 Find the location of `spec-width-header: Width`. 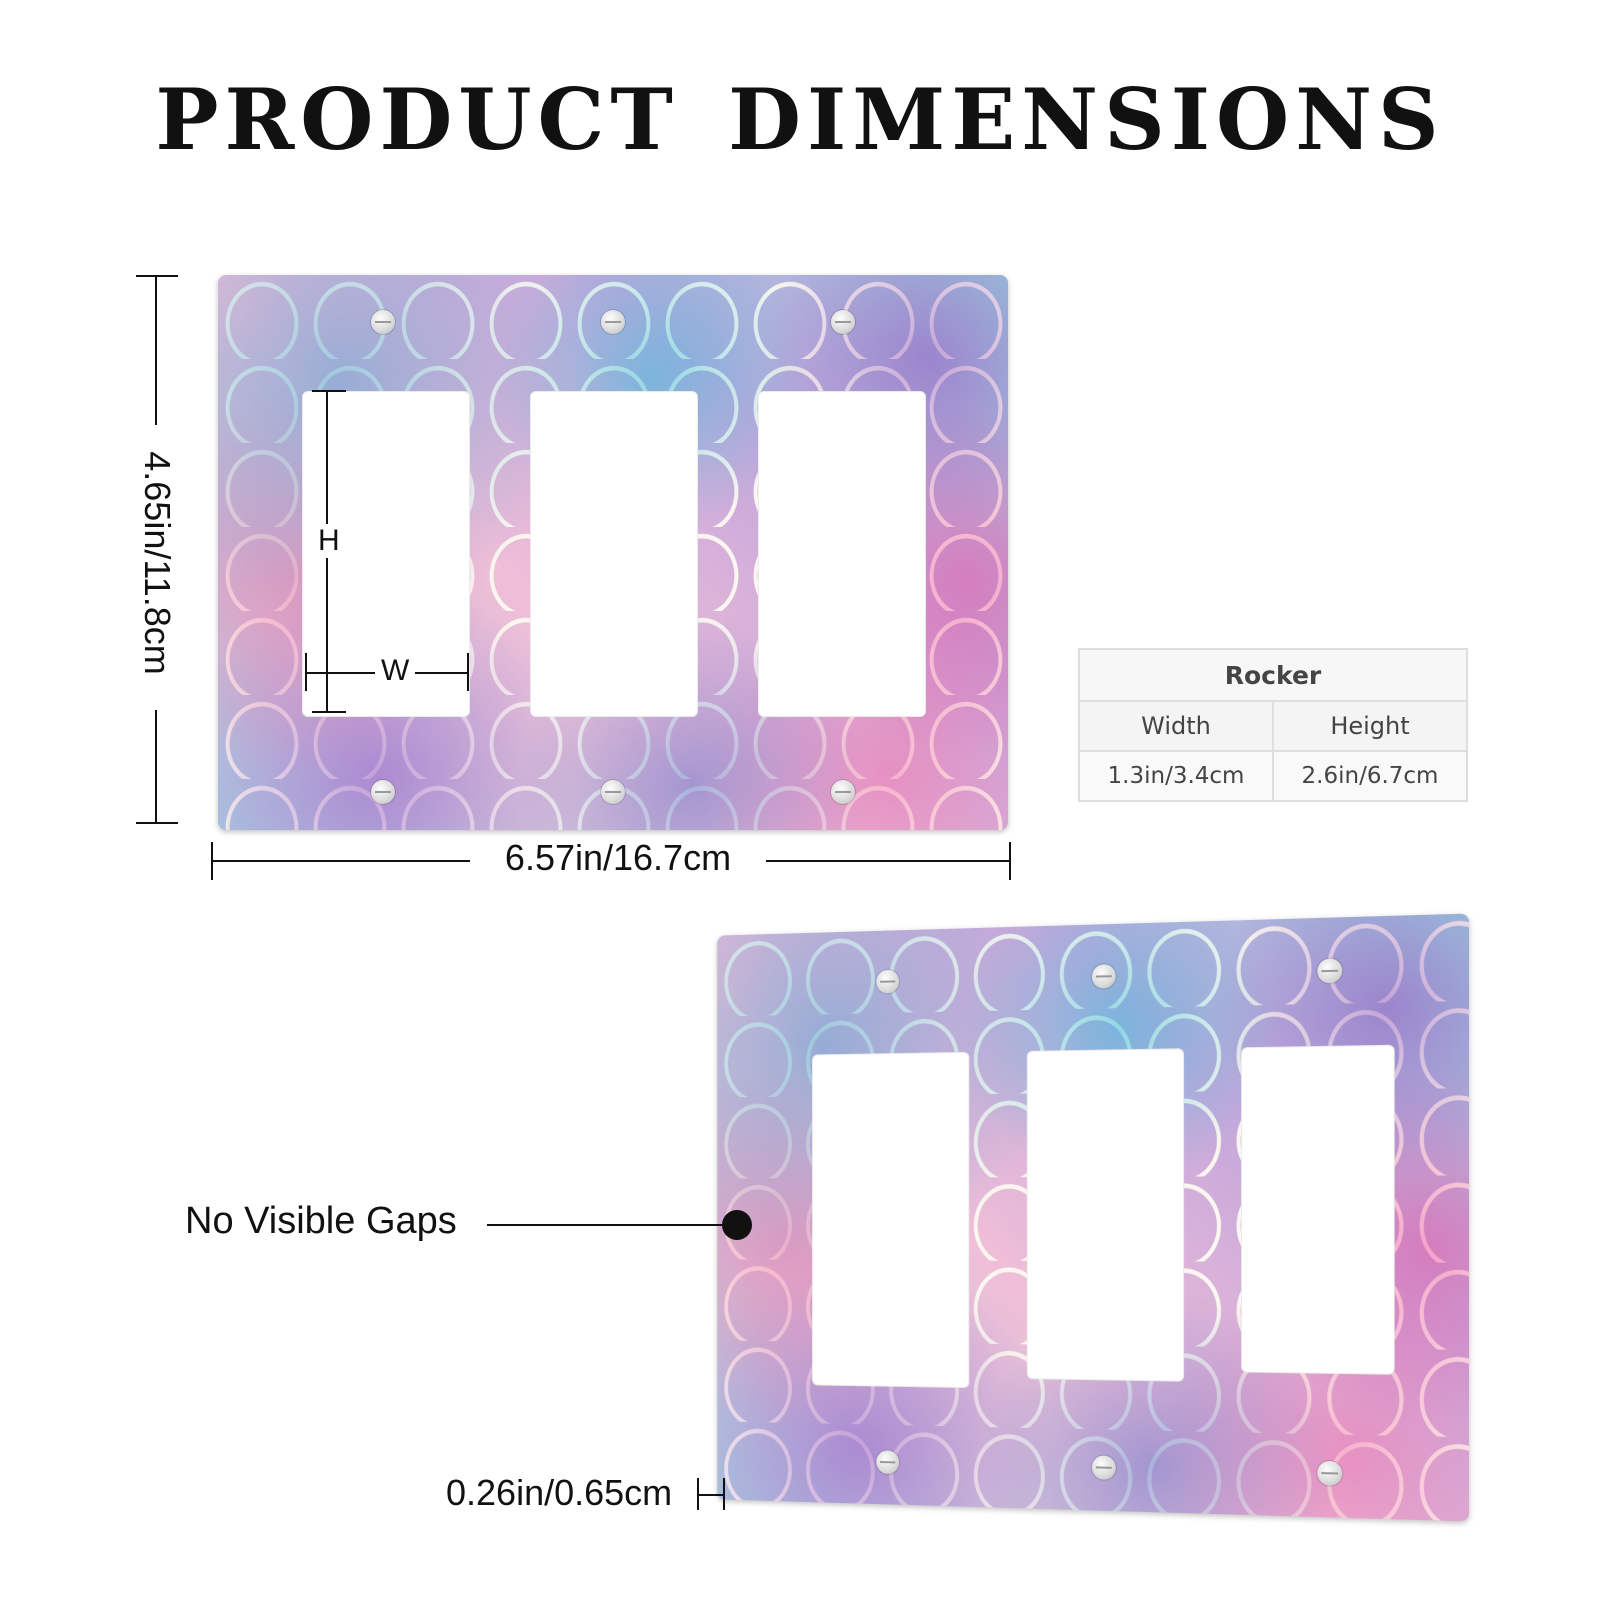

spec-width-header: Width is located at coordinates (1176, 726).